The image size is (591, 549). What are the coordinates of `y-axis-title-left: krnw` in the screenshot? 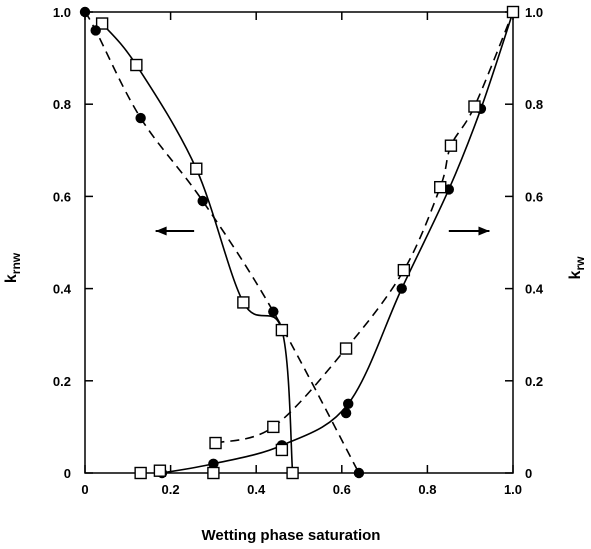 It's located at (13, 267).